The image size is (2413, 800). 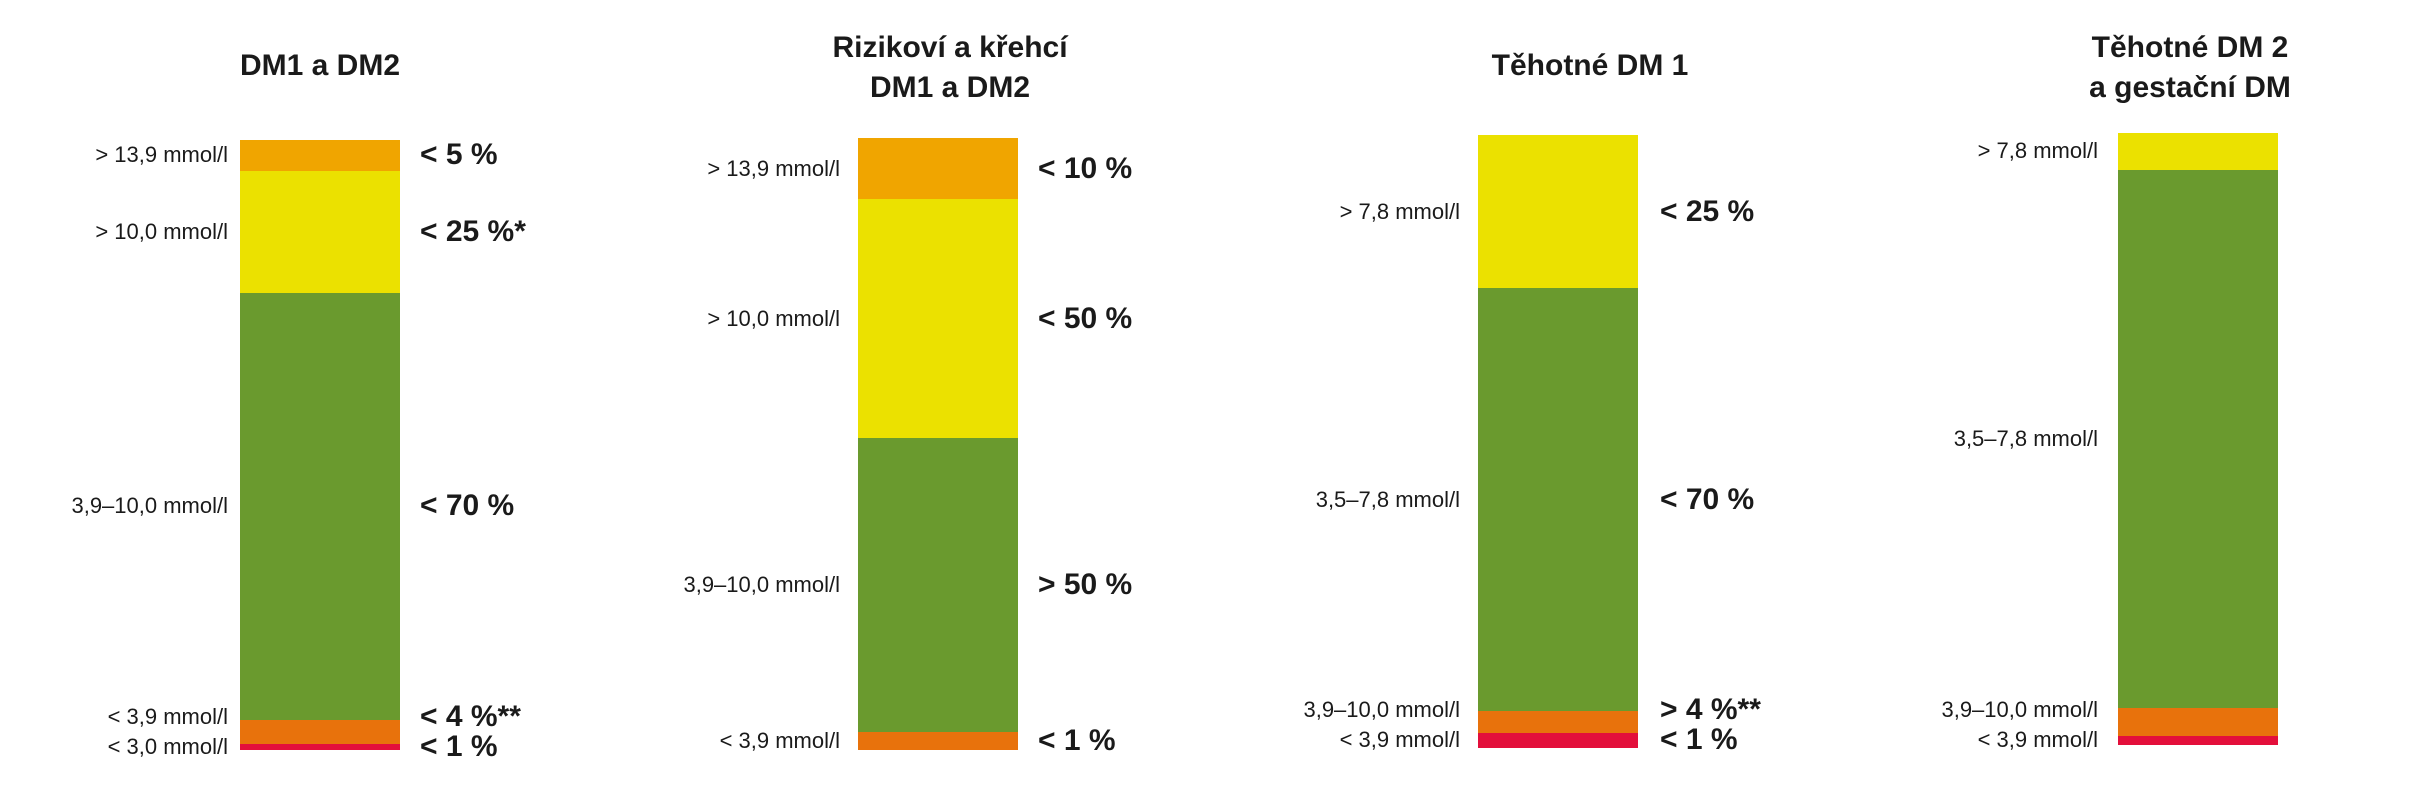 I want to click on target-label: < 10 %, so click(x=1085, y=168).